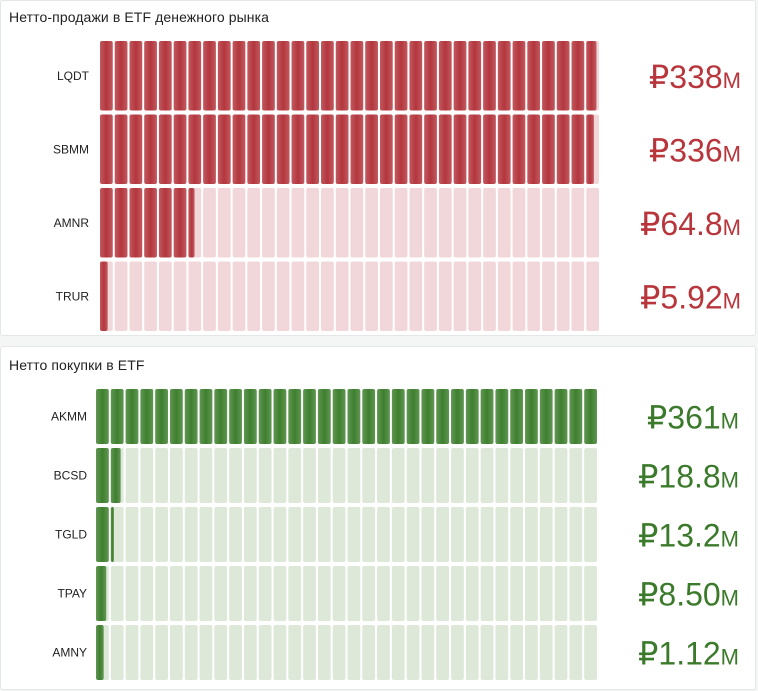  What do you see at coordinates (397, 149) in the screenshot?
I see `bar-row-sbmm: SBMM ₽336M` at bounding box center [397, 149].